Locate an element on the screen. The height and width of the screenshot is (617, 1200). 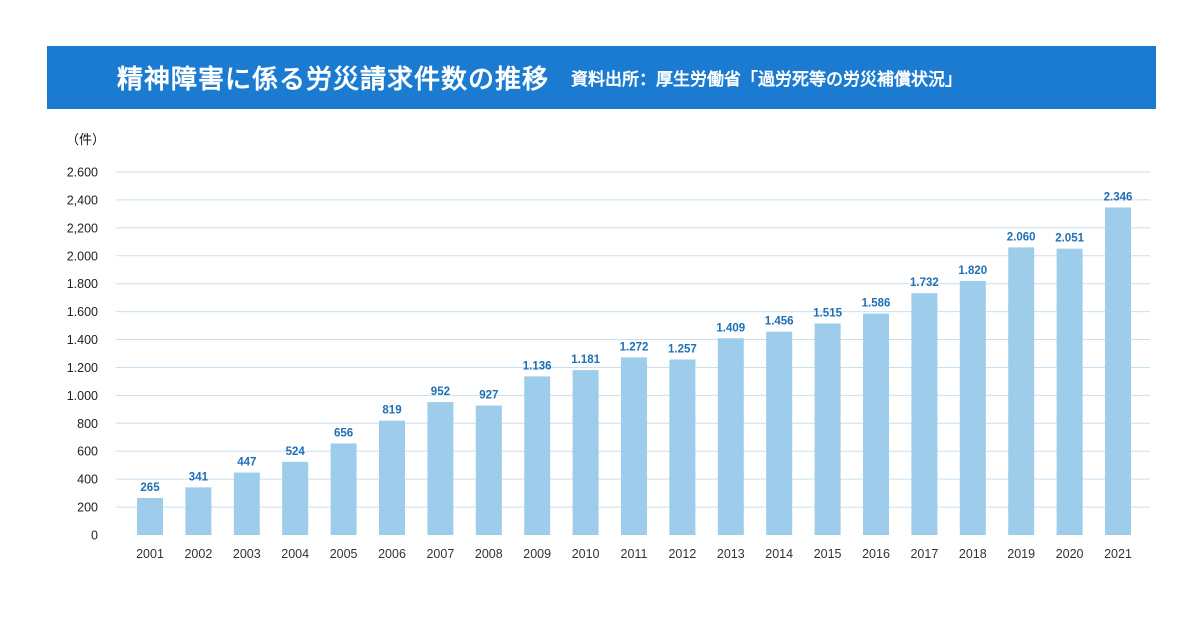
data-label: 1.181 is located at coordinates (585, 360).